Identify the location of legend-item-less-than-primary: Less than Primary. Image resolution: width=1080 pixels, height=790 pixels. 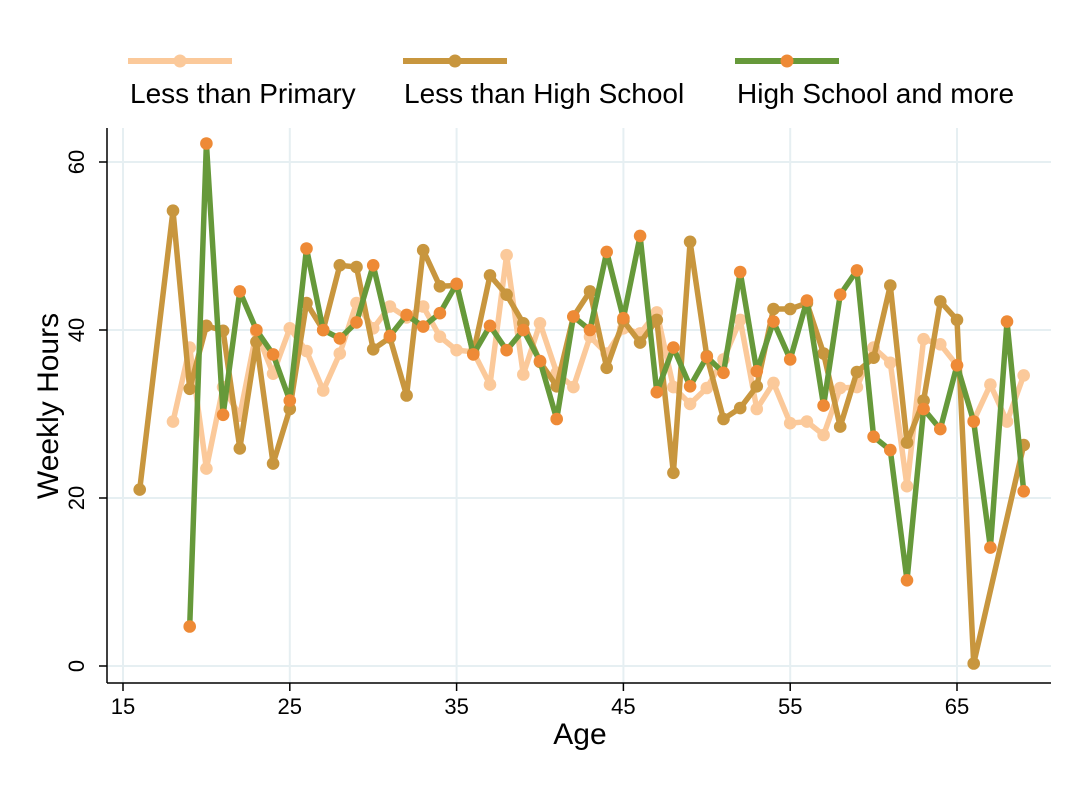
(242, 82).